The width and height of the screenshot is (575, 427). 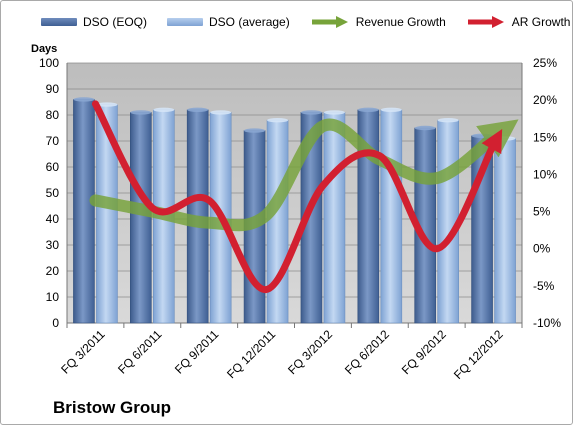 I want to click on legend-arrow-ar-growth, so click(x=485, y=22).